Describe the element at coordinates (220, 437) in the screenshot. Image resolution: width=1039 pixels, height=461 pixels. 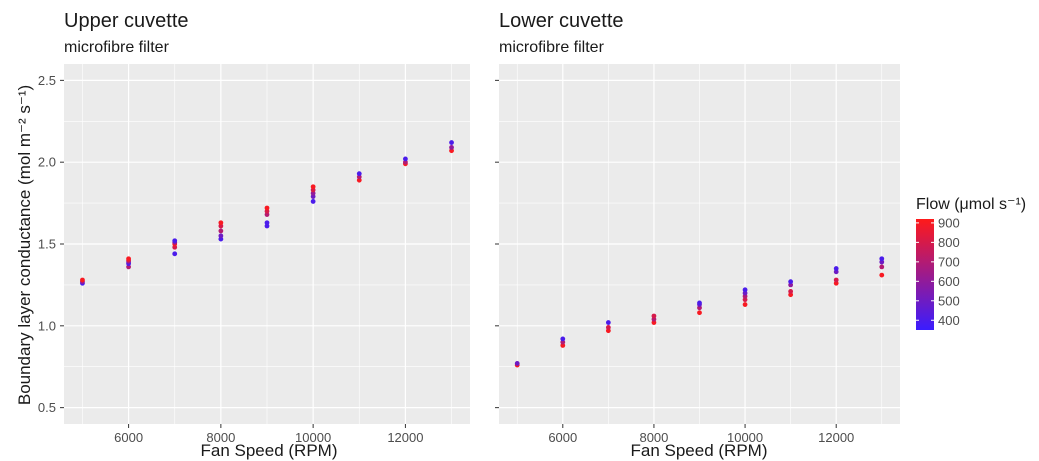
I see `upper-x-tick-label: 8000` at that location.